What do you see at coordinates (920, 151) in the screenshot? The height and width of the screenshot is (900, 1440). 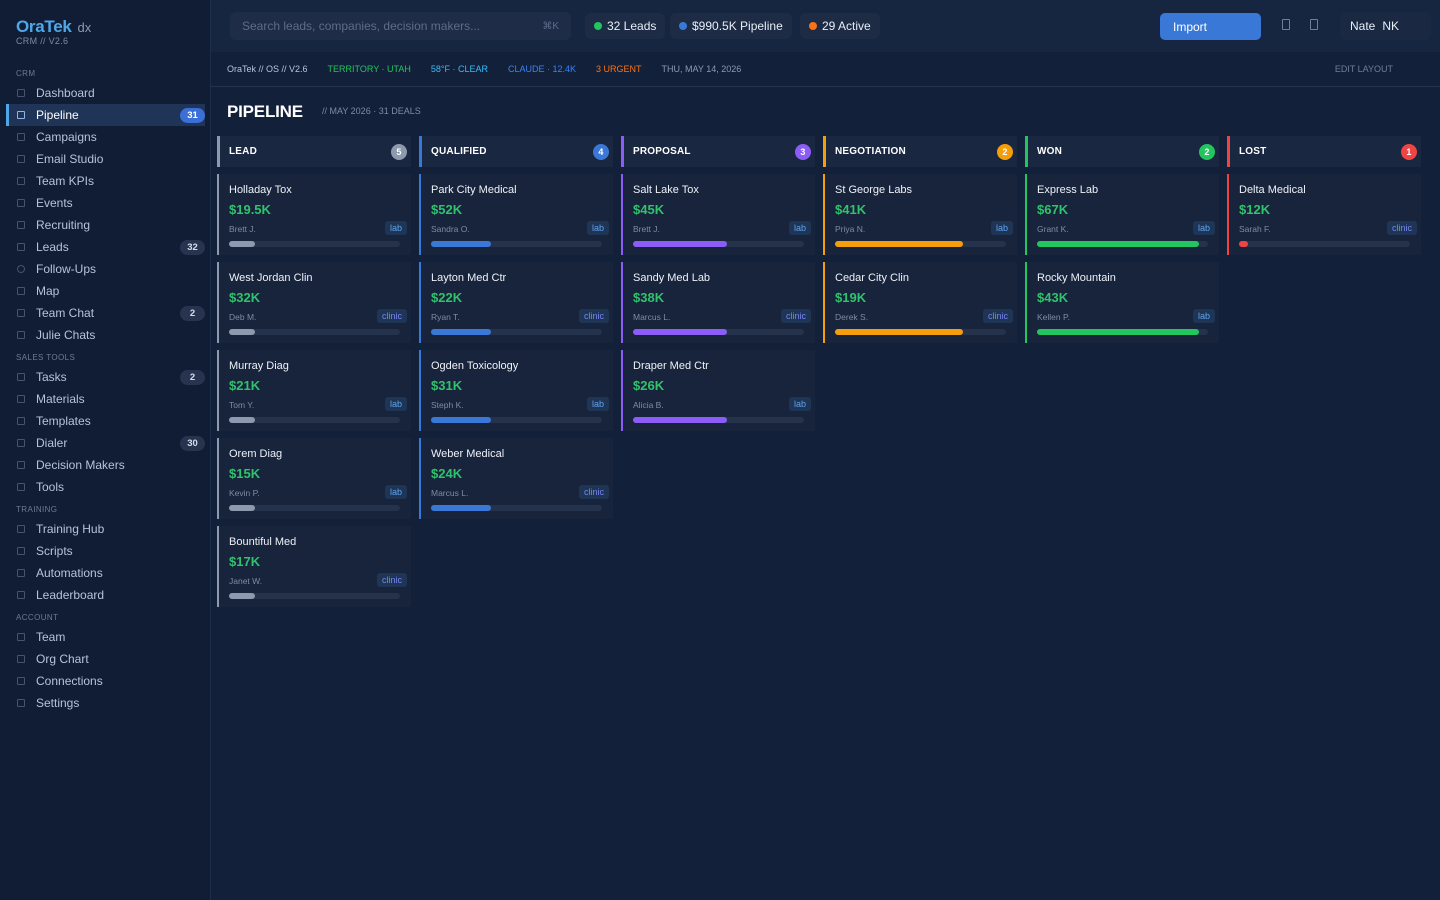 I see `column-header: NEGOTIATION 2` at bounding box center [920, 151].